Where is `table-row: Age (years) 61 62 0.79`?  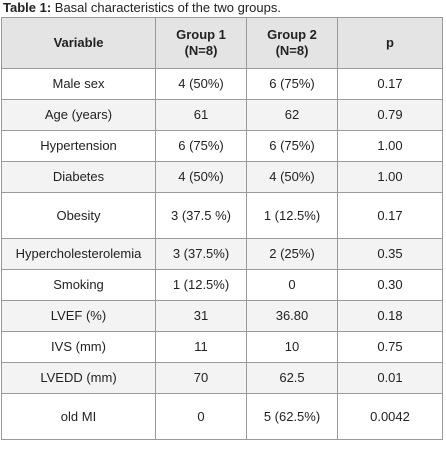
table-row: Age (years) 61 62 0.79 is located at coordinates (222, 115).